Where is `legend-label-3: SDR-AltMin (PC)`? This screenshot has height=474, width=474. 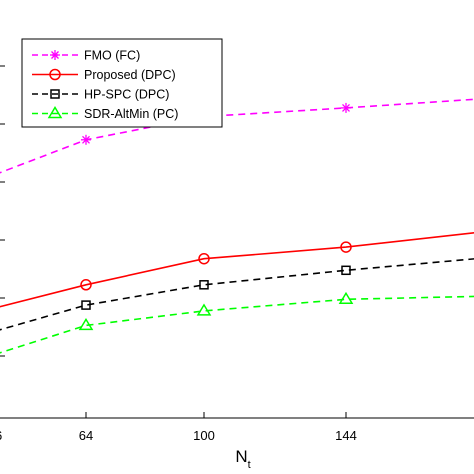
legend-label-3: SDR-AltMin (PC) is located at coordinates (131, 114).